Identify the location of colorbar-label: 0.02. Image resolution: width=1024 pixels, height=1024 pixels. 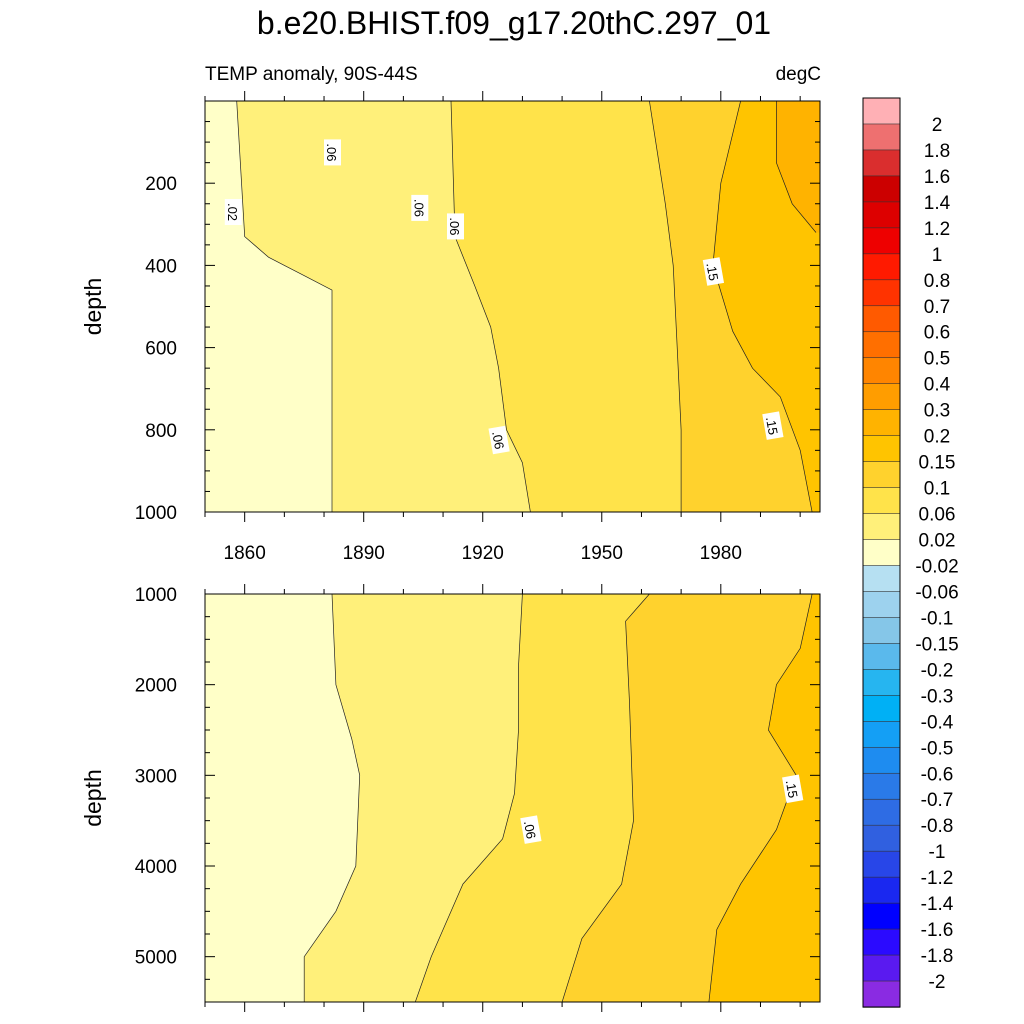
(937, 541).